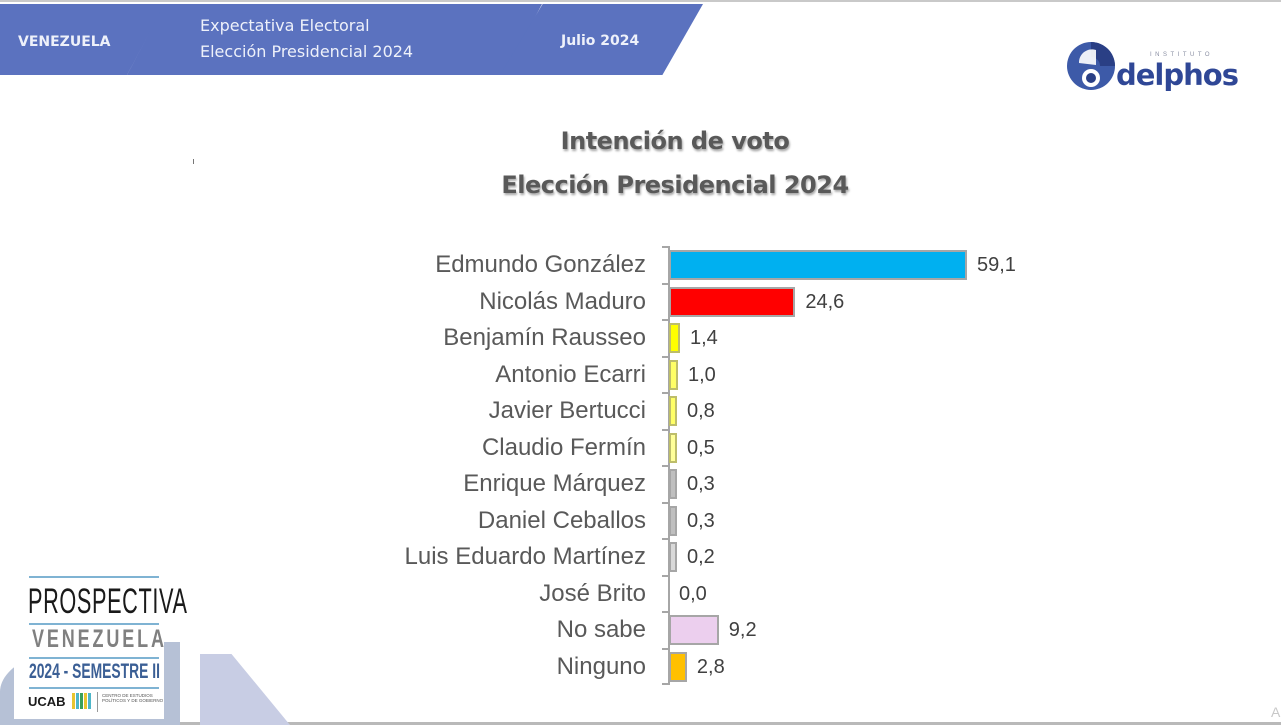  Describe the element at coordinates (703, 338) in the screenshot. I see `value-label: 1,4` at that location.